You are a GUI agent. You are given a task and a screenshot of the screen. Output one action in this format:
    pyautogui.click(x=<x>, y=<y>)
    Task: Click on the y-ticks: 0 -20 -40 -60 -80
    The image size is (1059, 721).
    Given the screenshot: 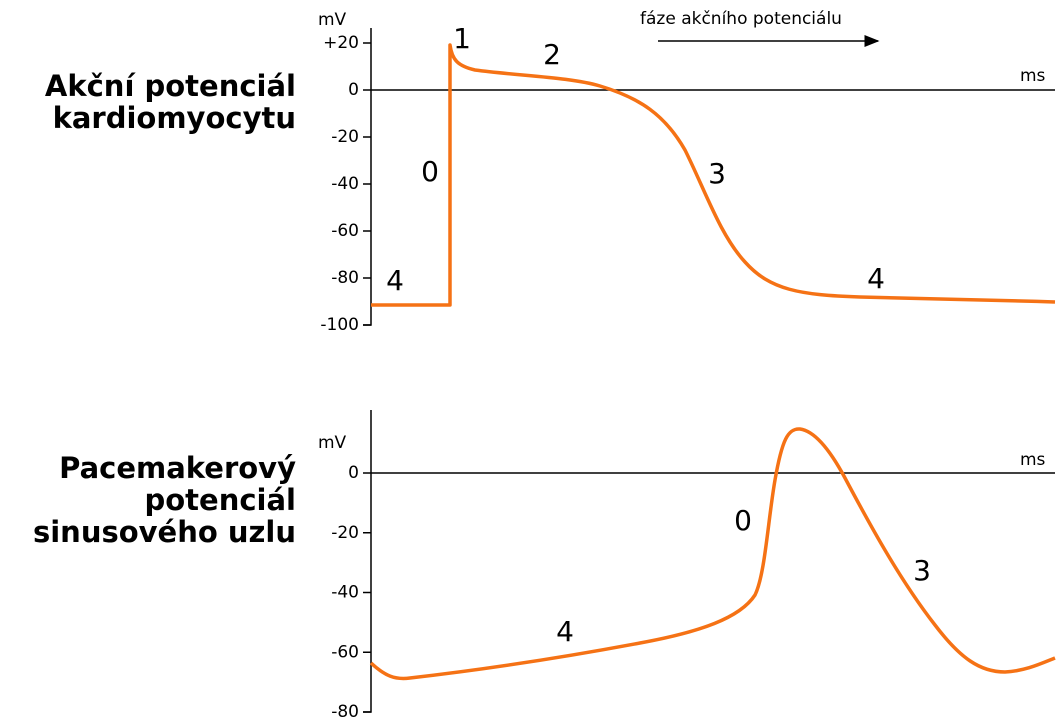 What is the action you would take?
    pyautogui.click(x=351, y=592)
    